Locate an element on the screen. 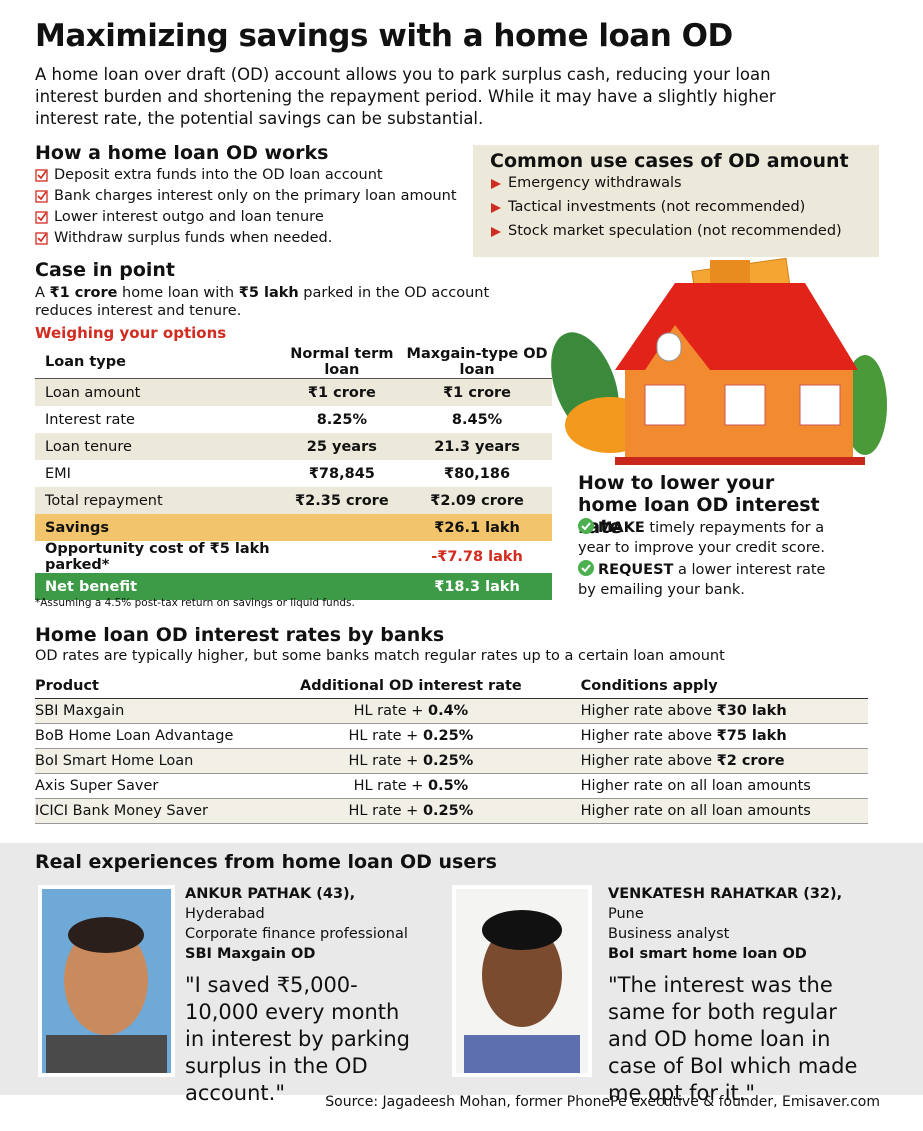  item-text: Tactical investments (not recommended) is located at coordinates (657, 207).